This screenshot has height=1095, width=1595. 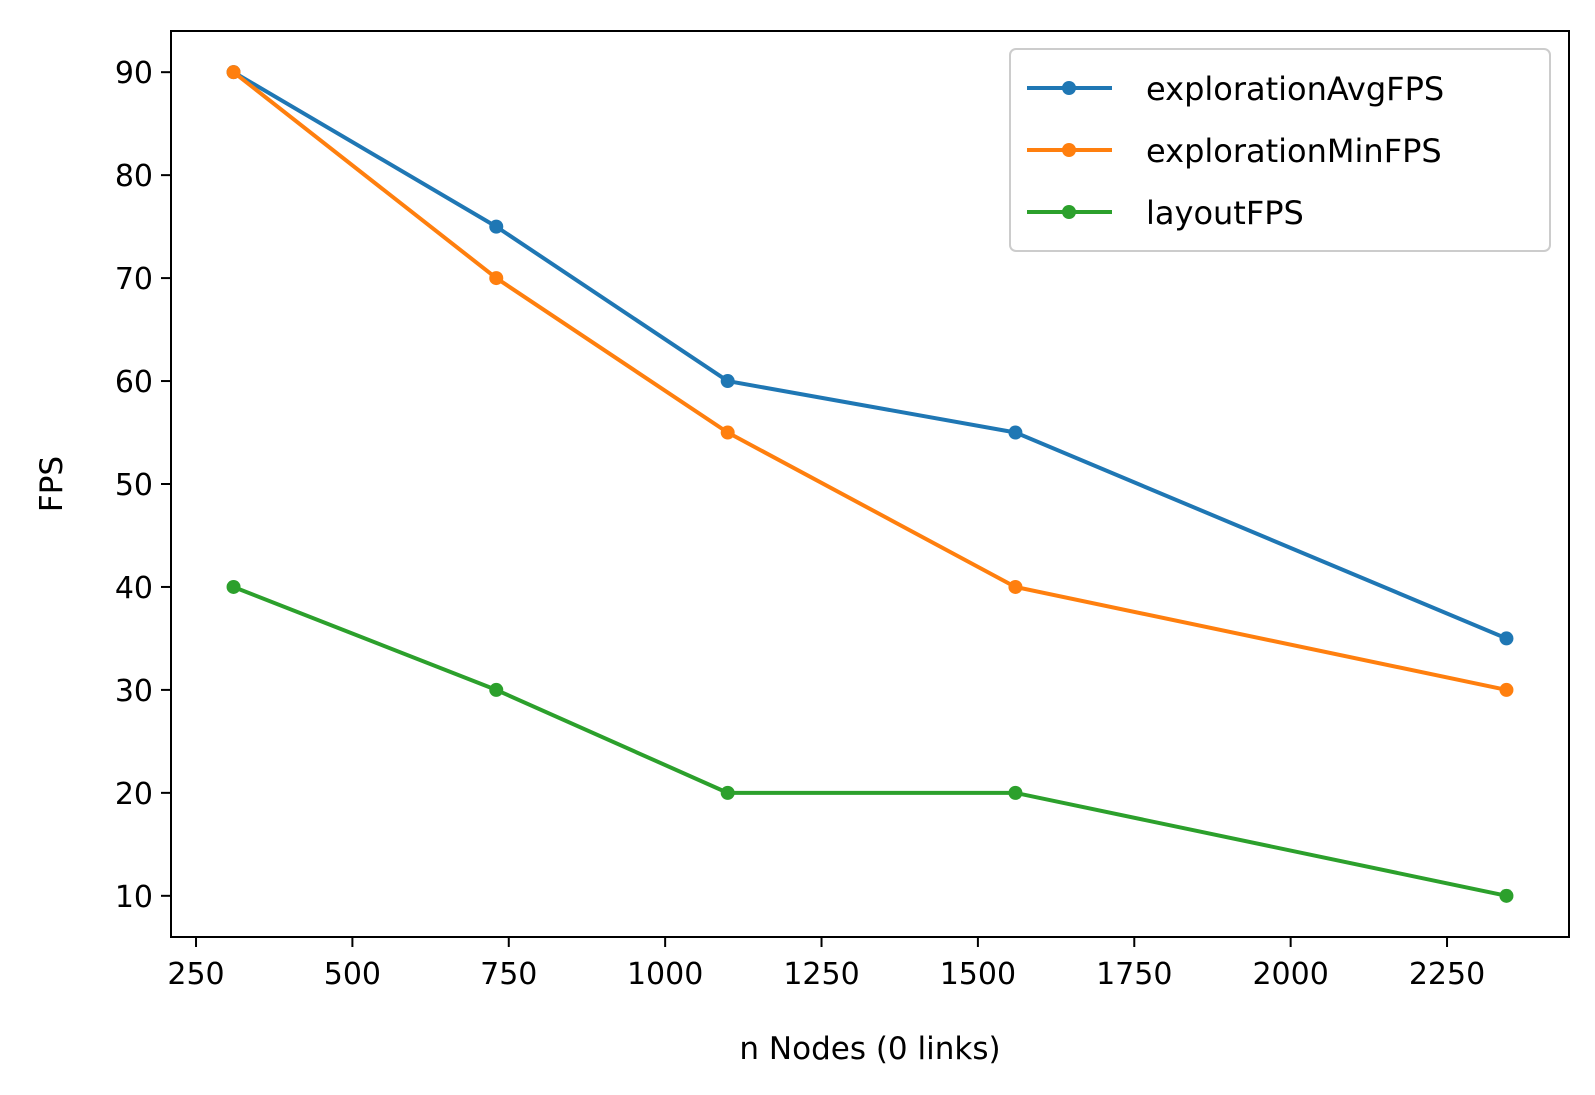 I want to click on y-tick-label: 60, so click(x=134, y=382).